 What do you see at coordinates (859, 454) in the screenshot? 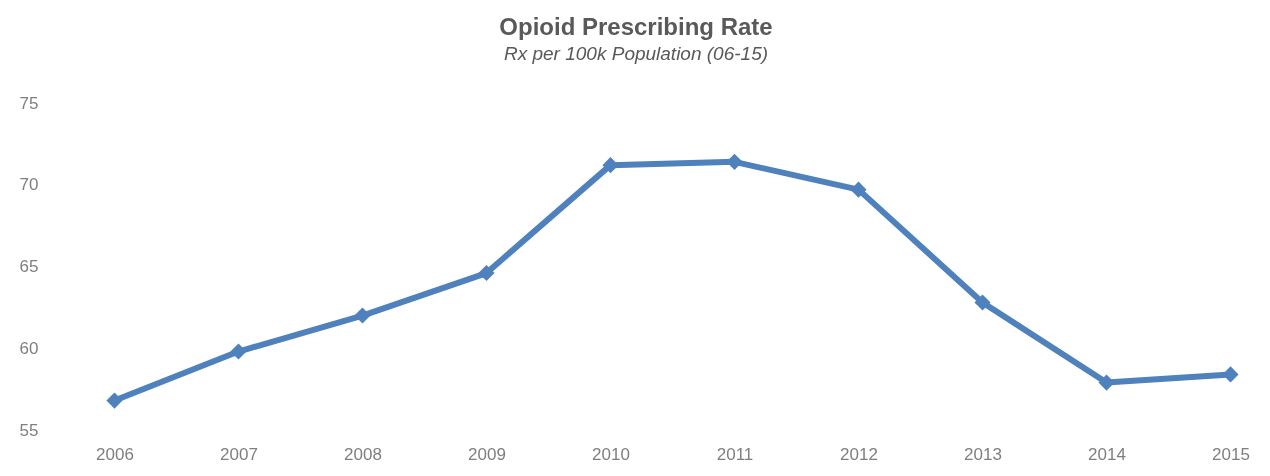
I see `x-tick-label: 2012` at bounding box center [859, 454].